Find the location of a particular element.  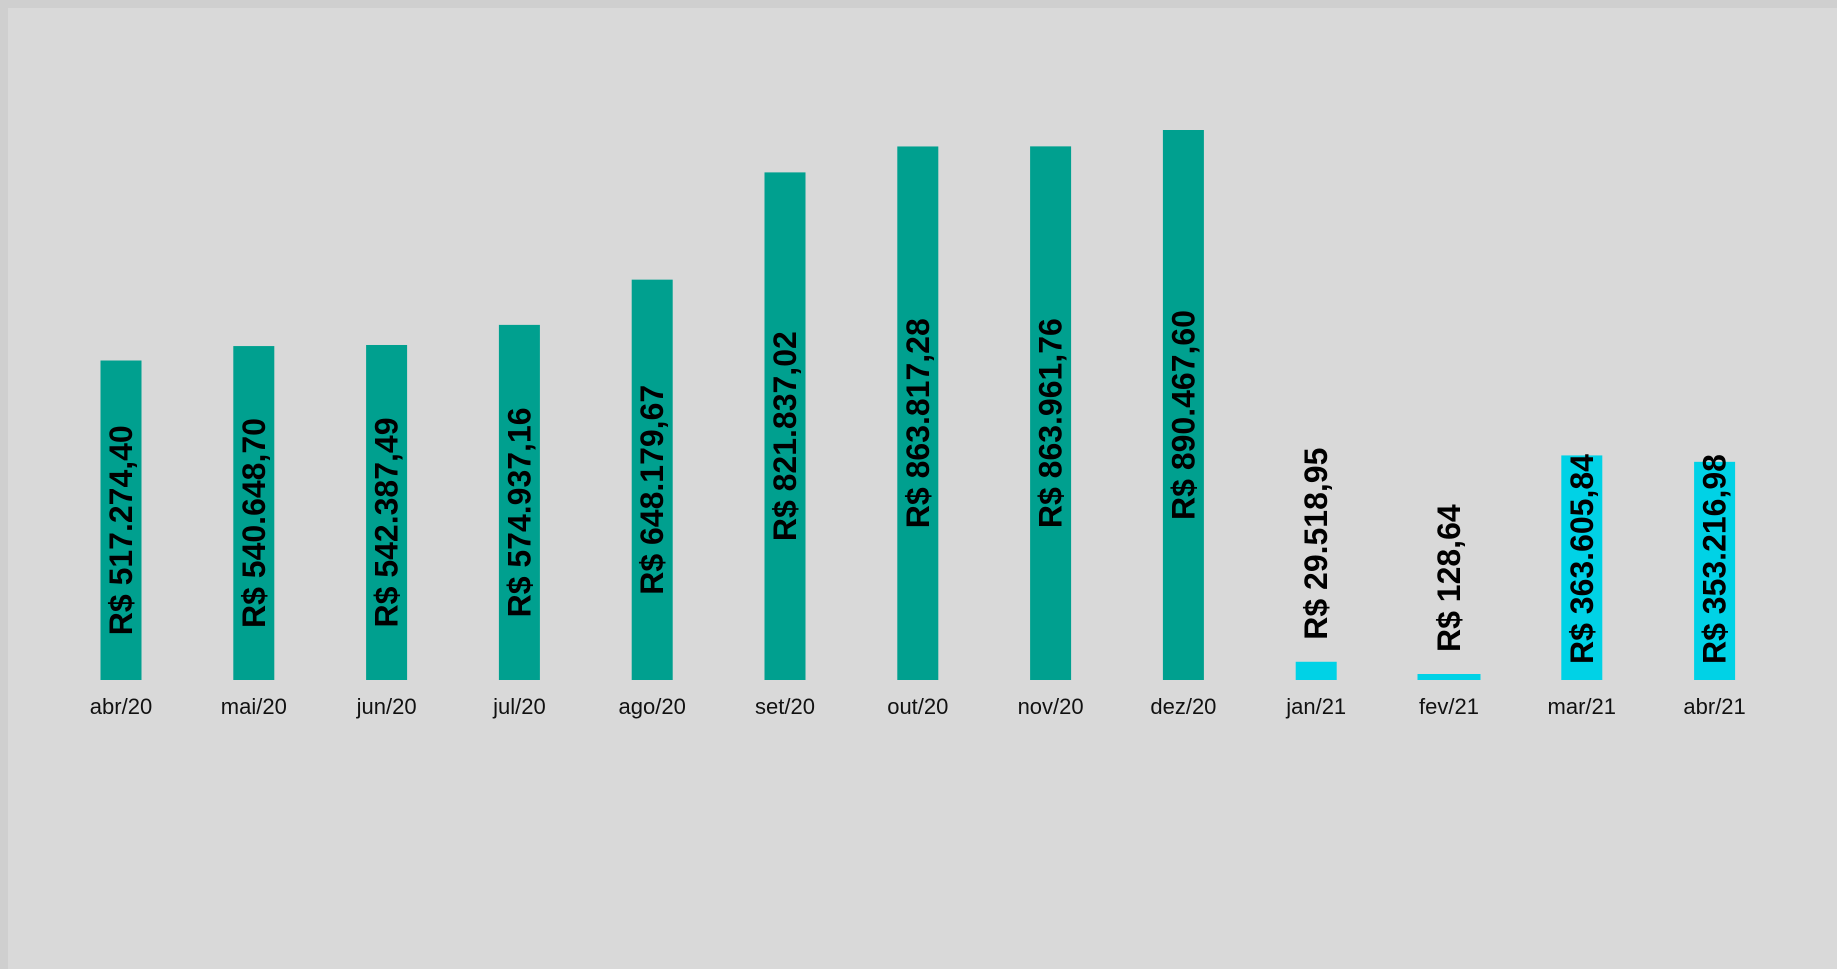

data-label: R$ 540.648,70 is located at coordinates (254, 523).